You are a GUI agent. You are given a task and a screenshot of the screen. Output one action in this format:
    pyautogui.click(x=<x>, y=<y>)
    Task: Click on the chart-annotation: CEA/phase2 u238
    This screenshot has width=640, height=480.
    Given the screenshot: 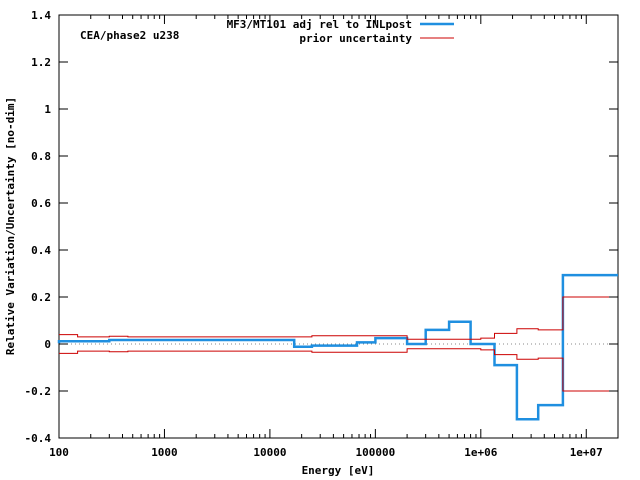 What is the action you would take?
    pyautogui.click(x=129, y=35)
    